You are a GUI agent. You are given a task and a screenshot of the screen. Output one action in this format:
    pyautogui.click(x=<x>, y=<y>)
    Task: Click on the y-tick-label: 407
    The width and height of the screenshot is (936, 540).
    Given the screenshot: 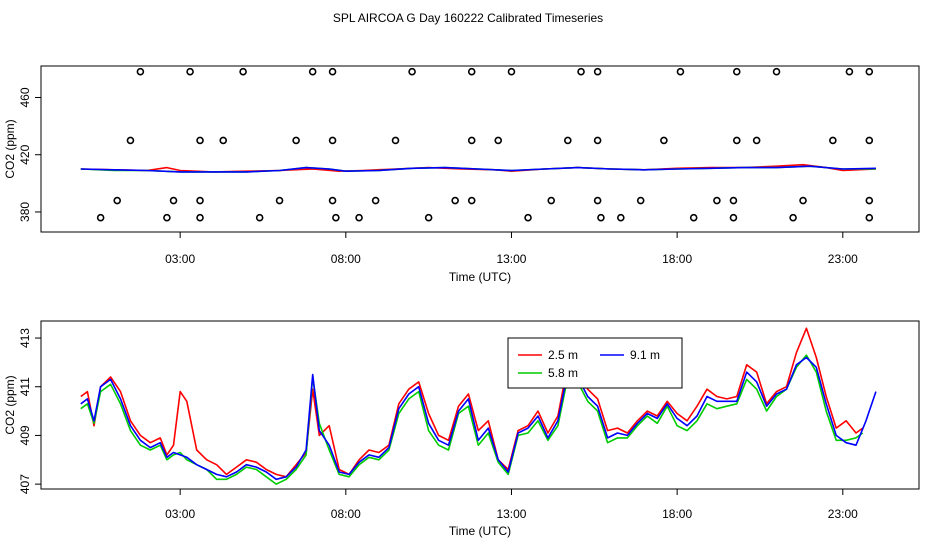 What is the action you would take?
    pyautogui.click(x=25, y=484)
    